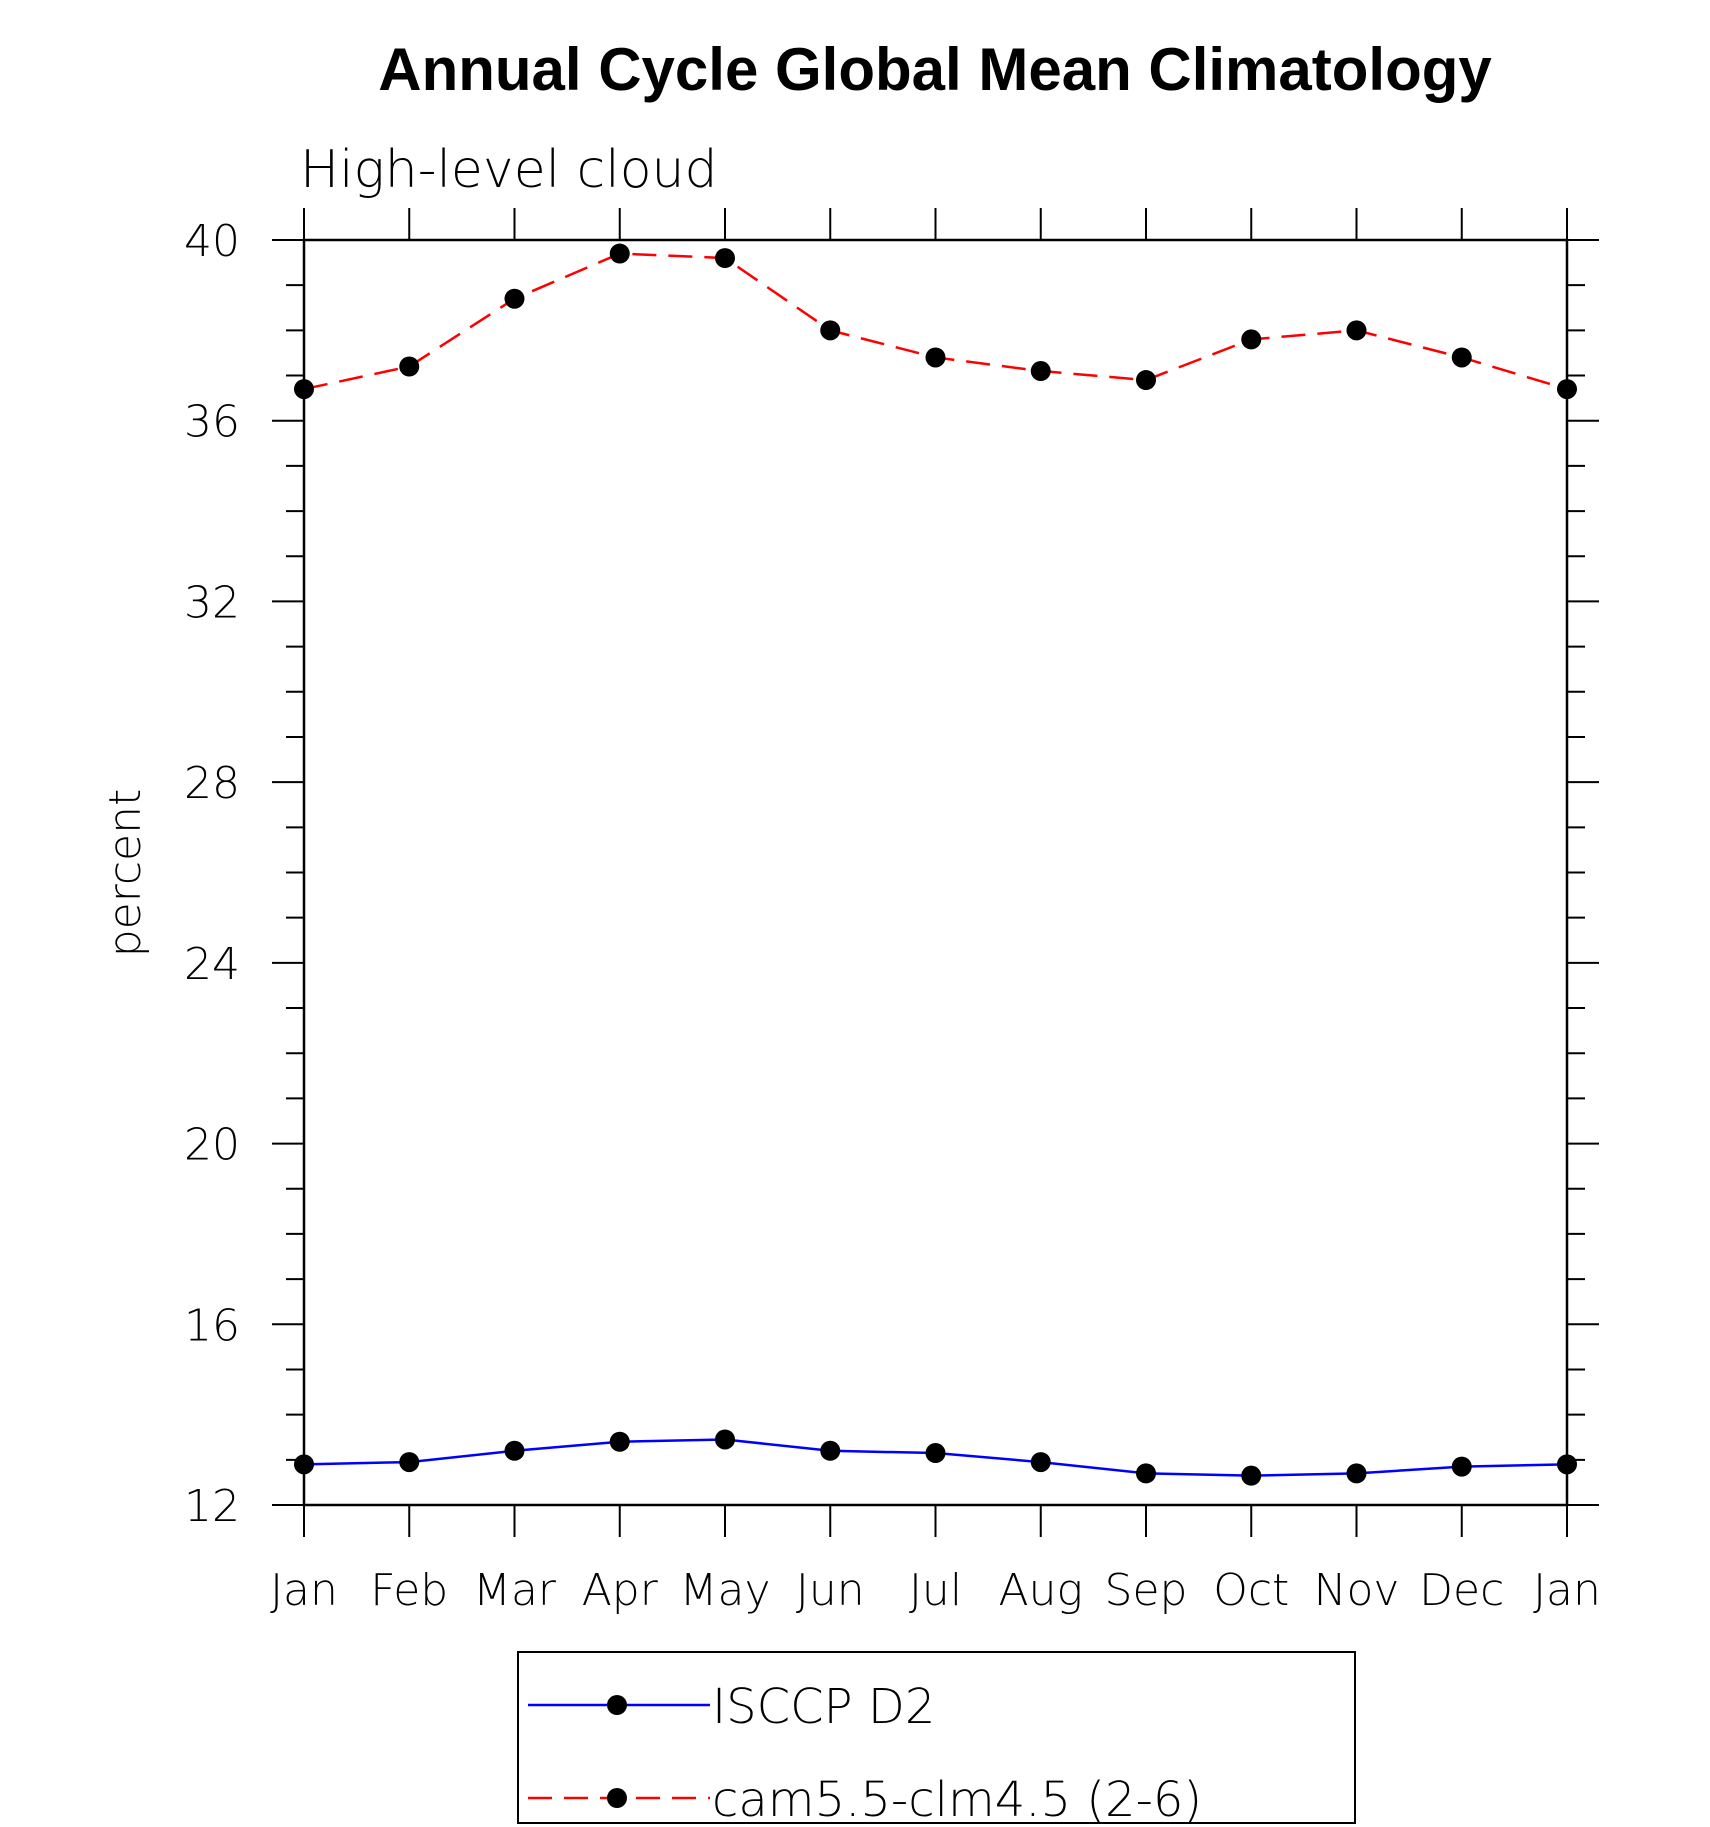 Image resolution: width=1710 pixels, height=1827 pixels. I want to click on x-tick-label: Mar, so click(515, 1590).